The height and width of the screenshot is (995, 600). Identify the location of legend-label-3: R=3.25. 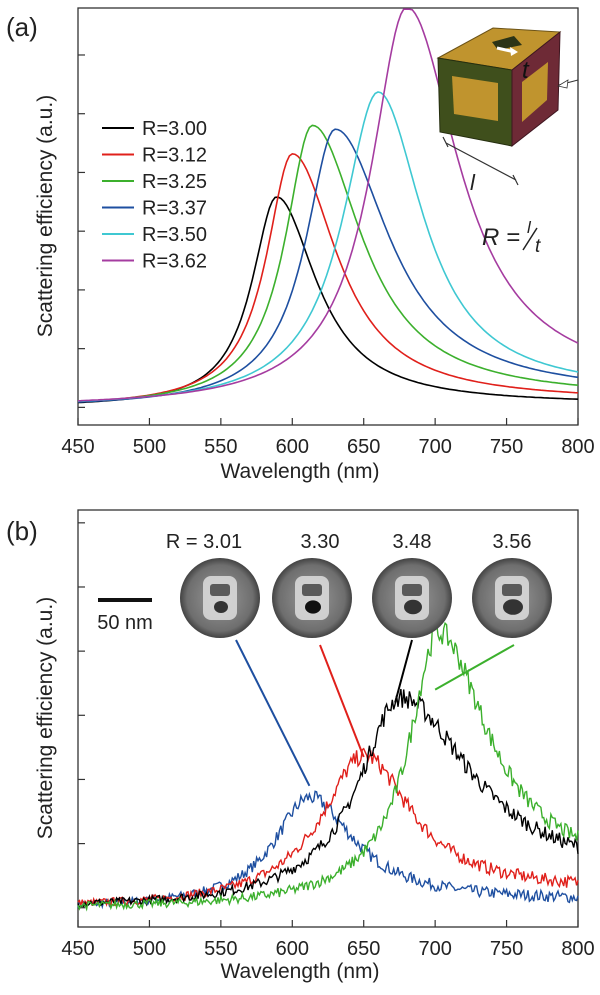
(174, 182).